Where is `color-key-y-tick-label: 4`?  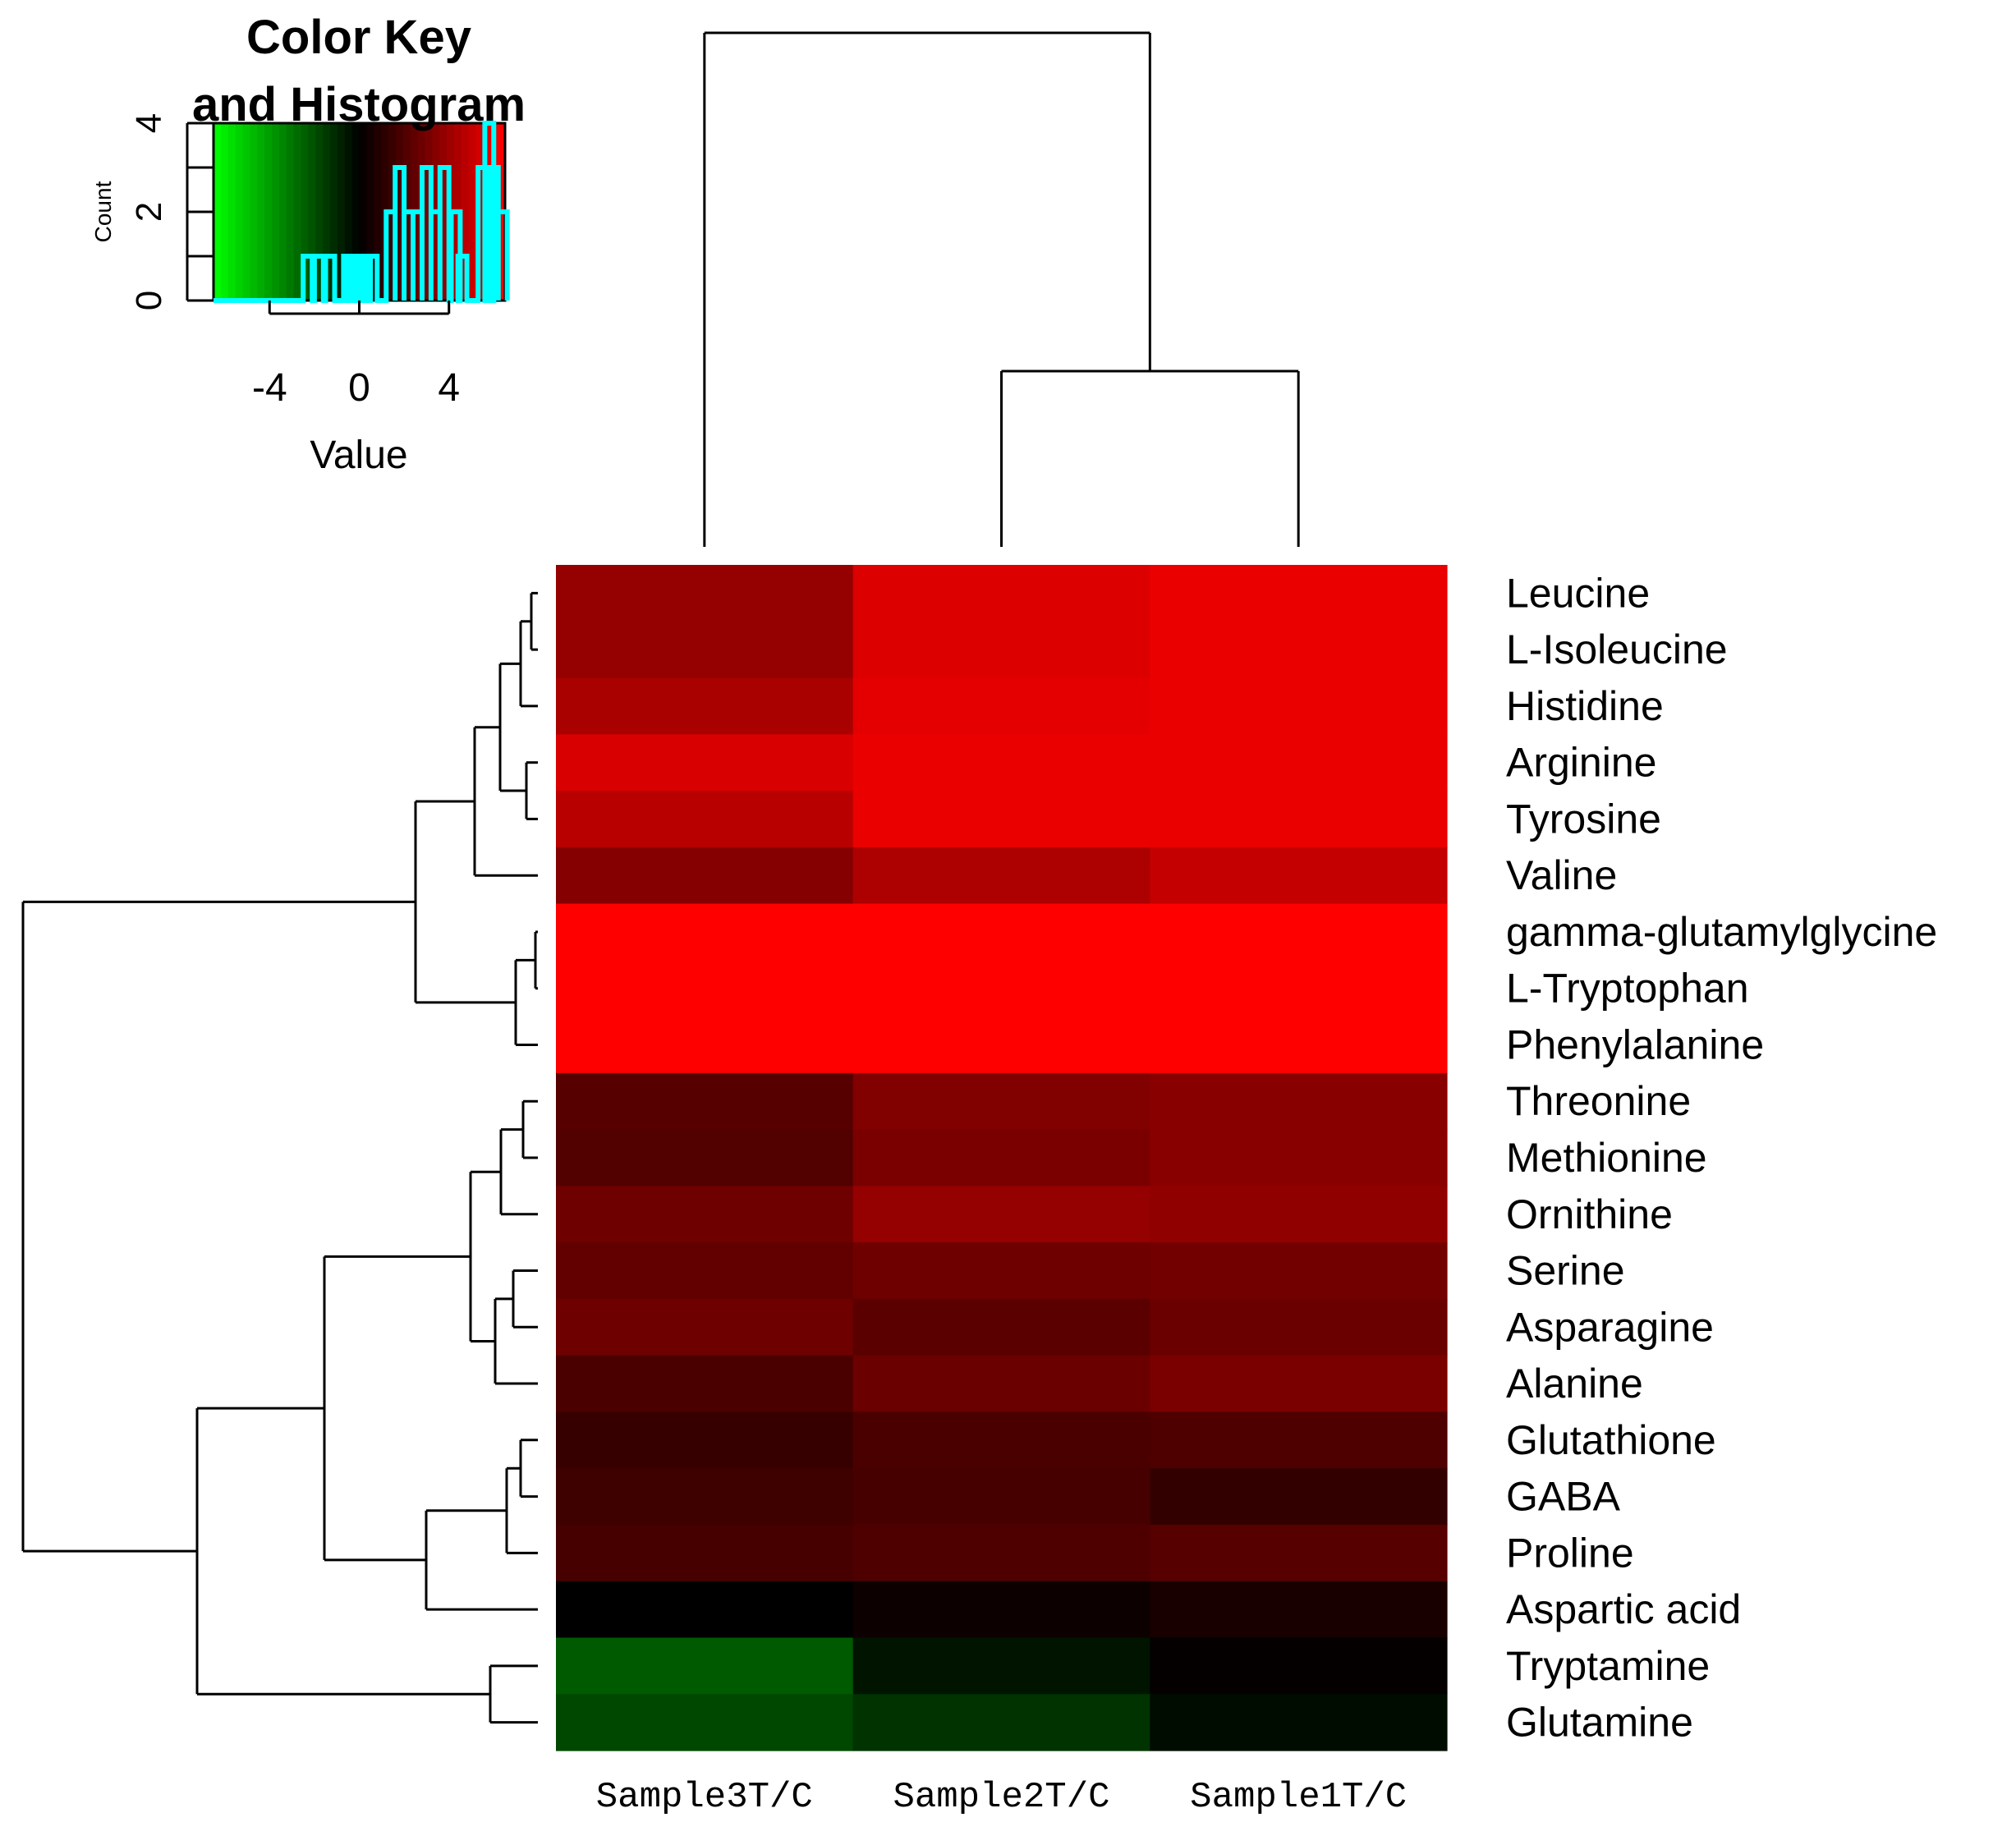
color-key-y-tick-label: 4 is located at coordinates (149, 123).